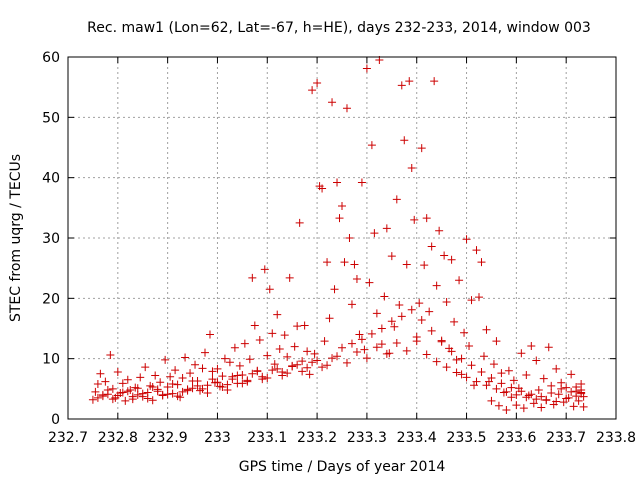 This screenshot has height=480, width=640. What do you see at coordinates (51, 179) in the screenshot?
I see `y-tick-label: 40` at bounding box center [51, 179].